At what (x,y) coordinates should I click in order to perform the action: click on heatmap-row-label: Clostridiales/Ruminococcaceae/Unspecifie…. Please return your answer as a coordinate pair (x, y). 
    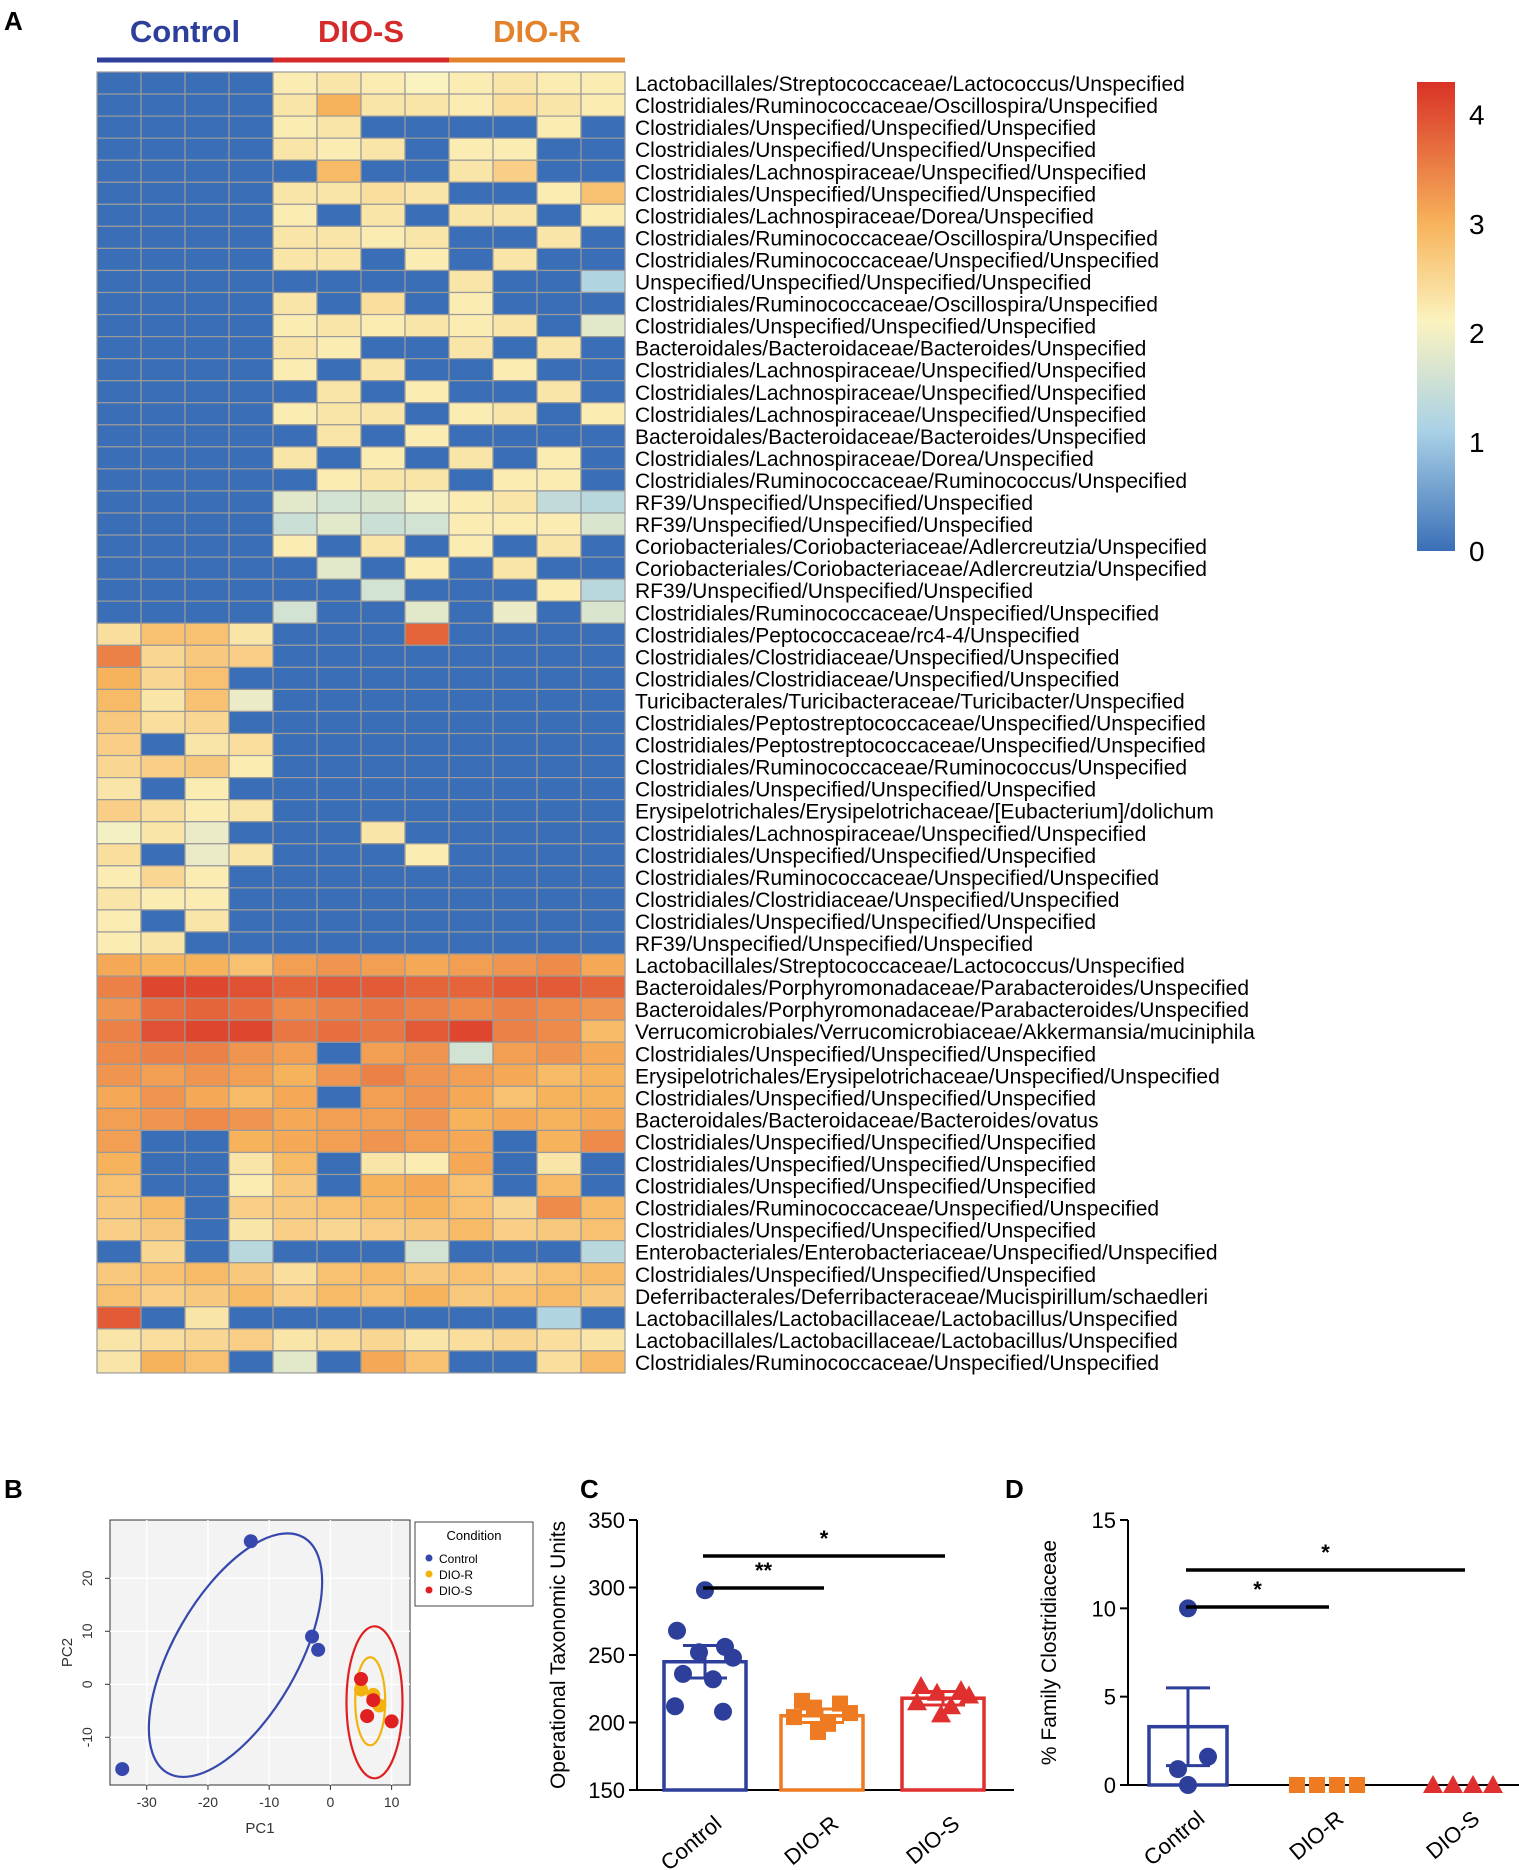
    Looking at the image, I should click on (897, 260).